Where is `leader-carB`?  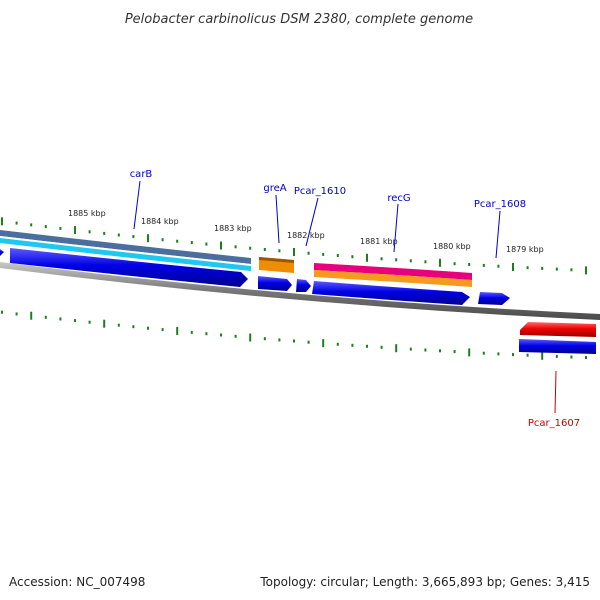
leader-carB is located at coordinates (137, 205).